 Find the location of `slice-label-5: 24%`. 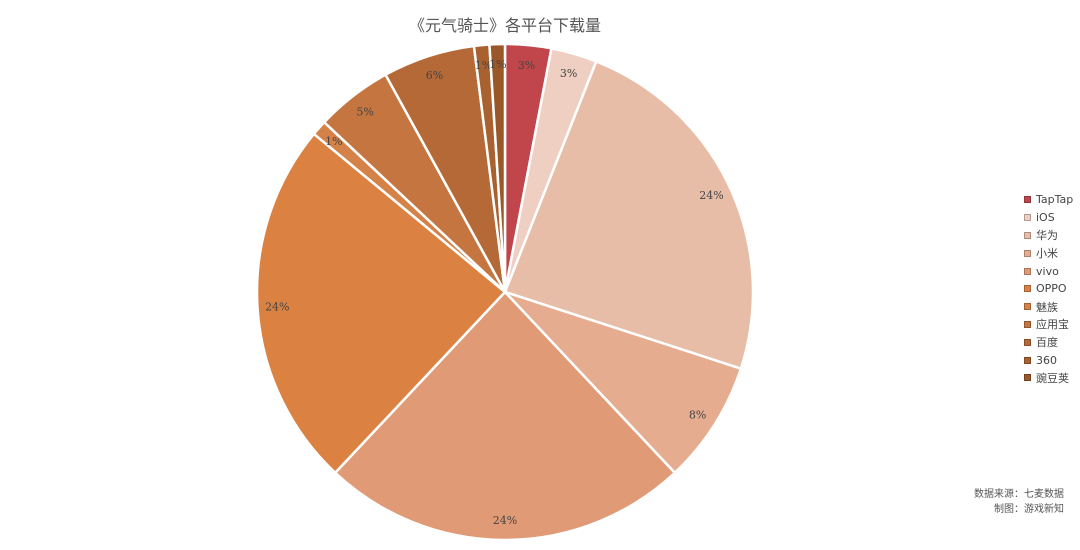

slice-label-5: 24% is located at coordinates (277, 306).